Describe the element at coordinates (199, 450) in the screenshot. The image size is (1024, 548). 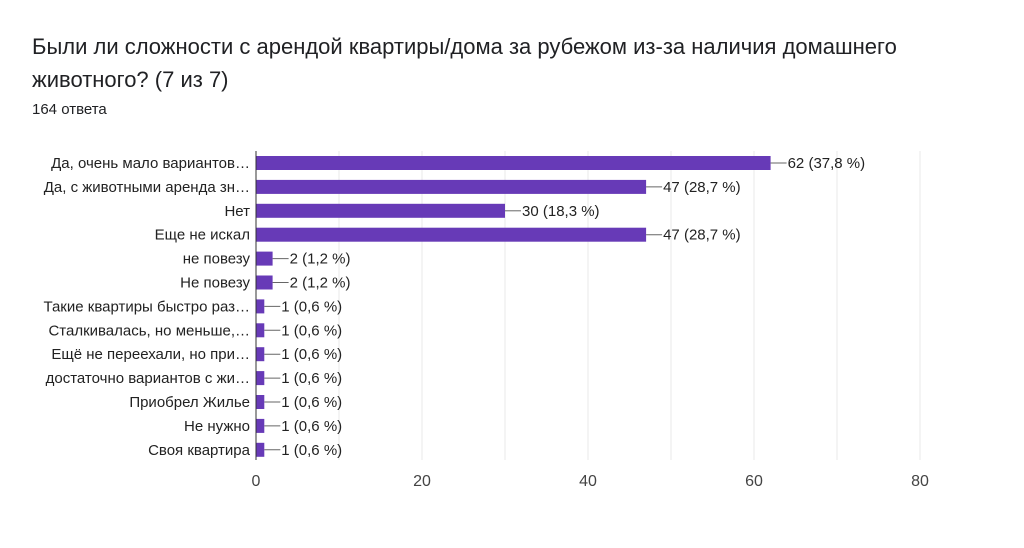
I see `category-label: Своя квартира` at that location.